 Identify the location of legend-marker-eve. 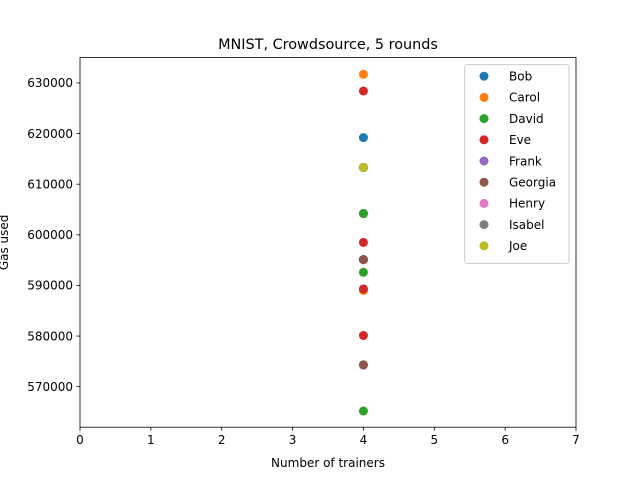
(484, 140).